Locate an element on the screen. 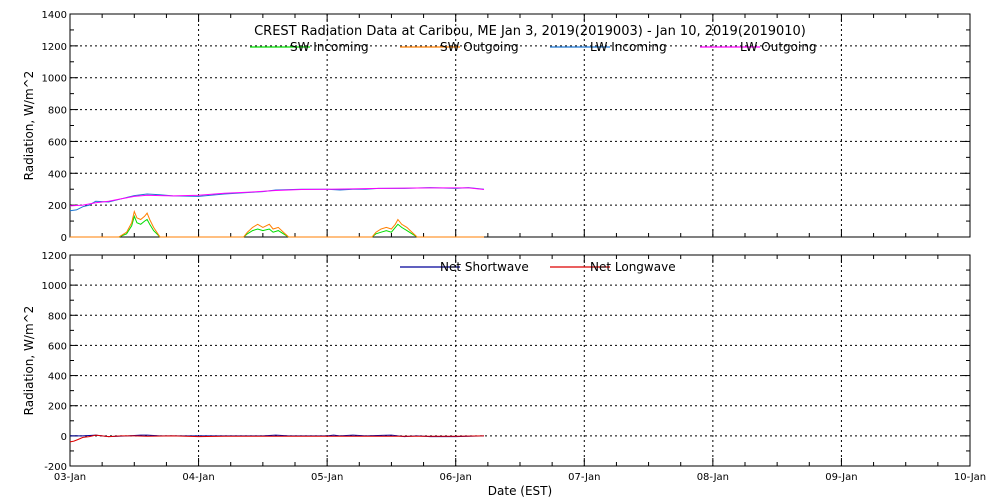 This screenshot has width=1000, height=500. y-tick-label: 1400 is located at coordinates (54, 15).